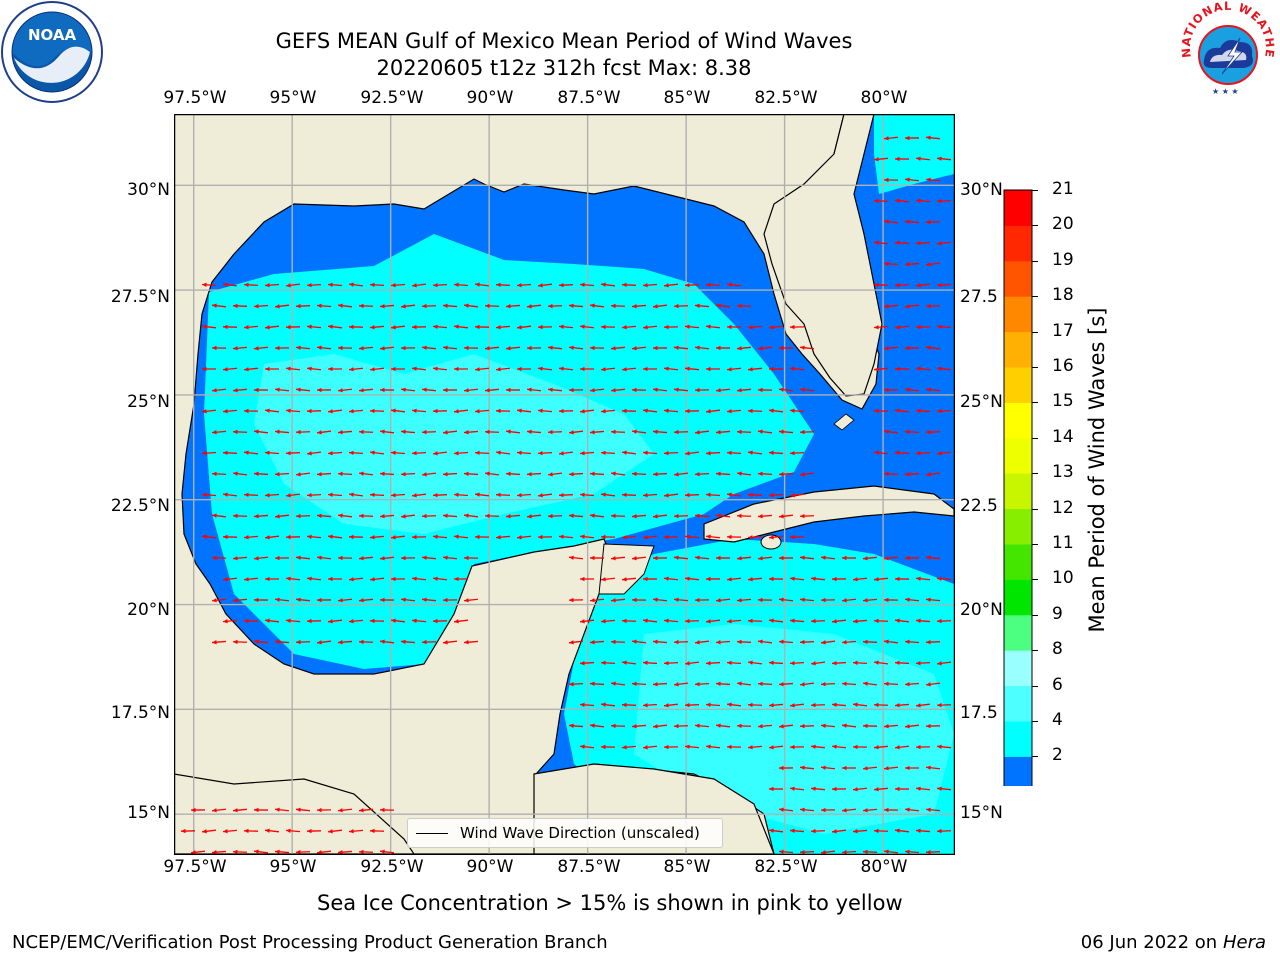  I want to click on run-date: 06 Jun 2022 on Hera, so click(1173, 942).